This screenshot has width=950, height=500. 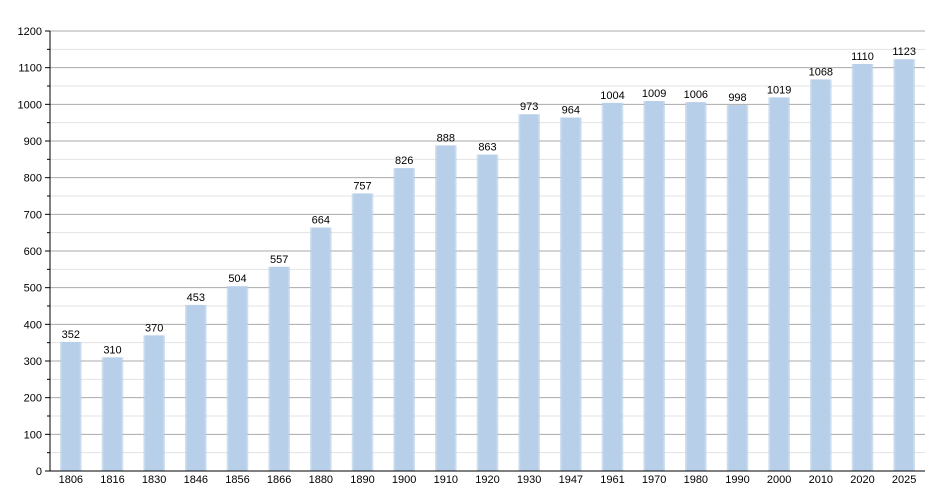 I want to click on data-label-1846: 453, so click(x=196, y=298).